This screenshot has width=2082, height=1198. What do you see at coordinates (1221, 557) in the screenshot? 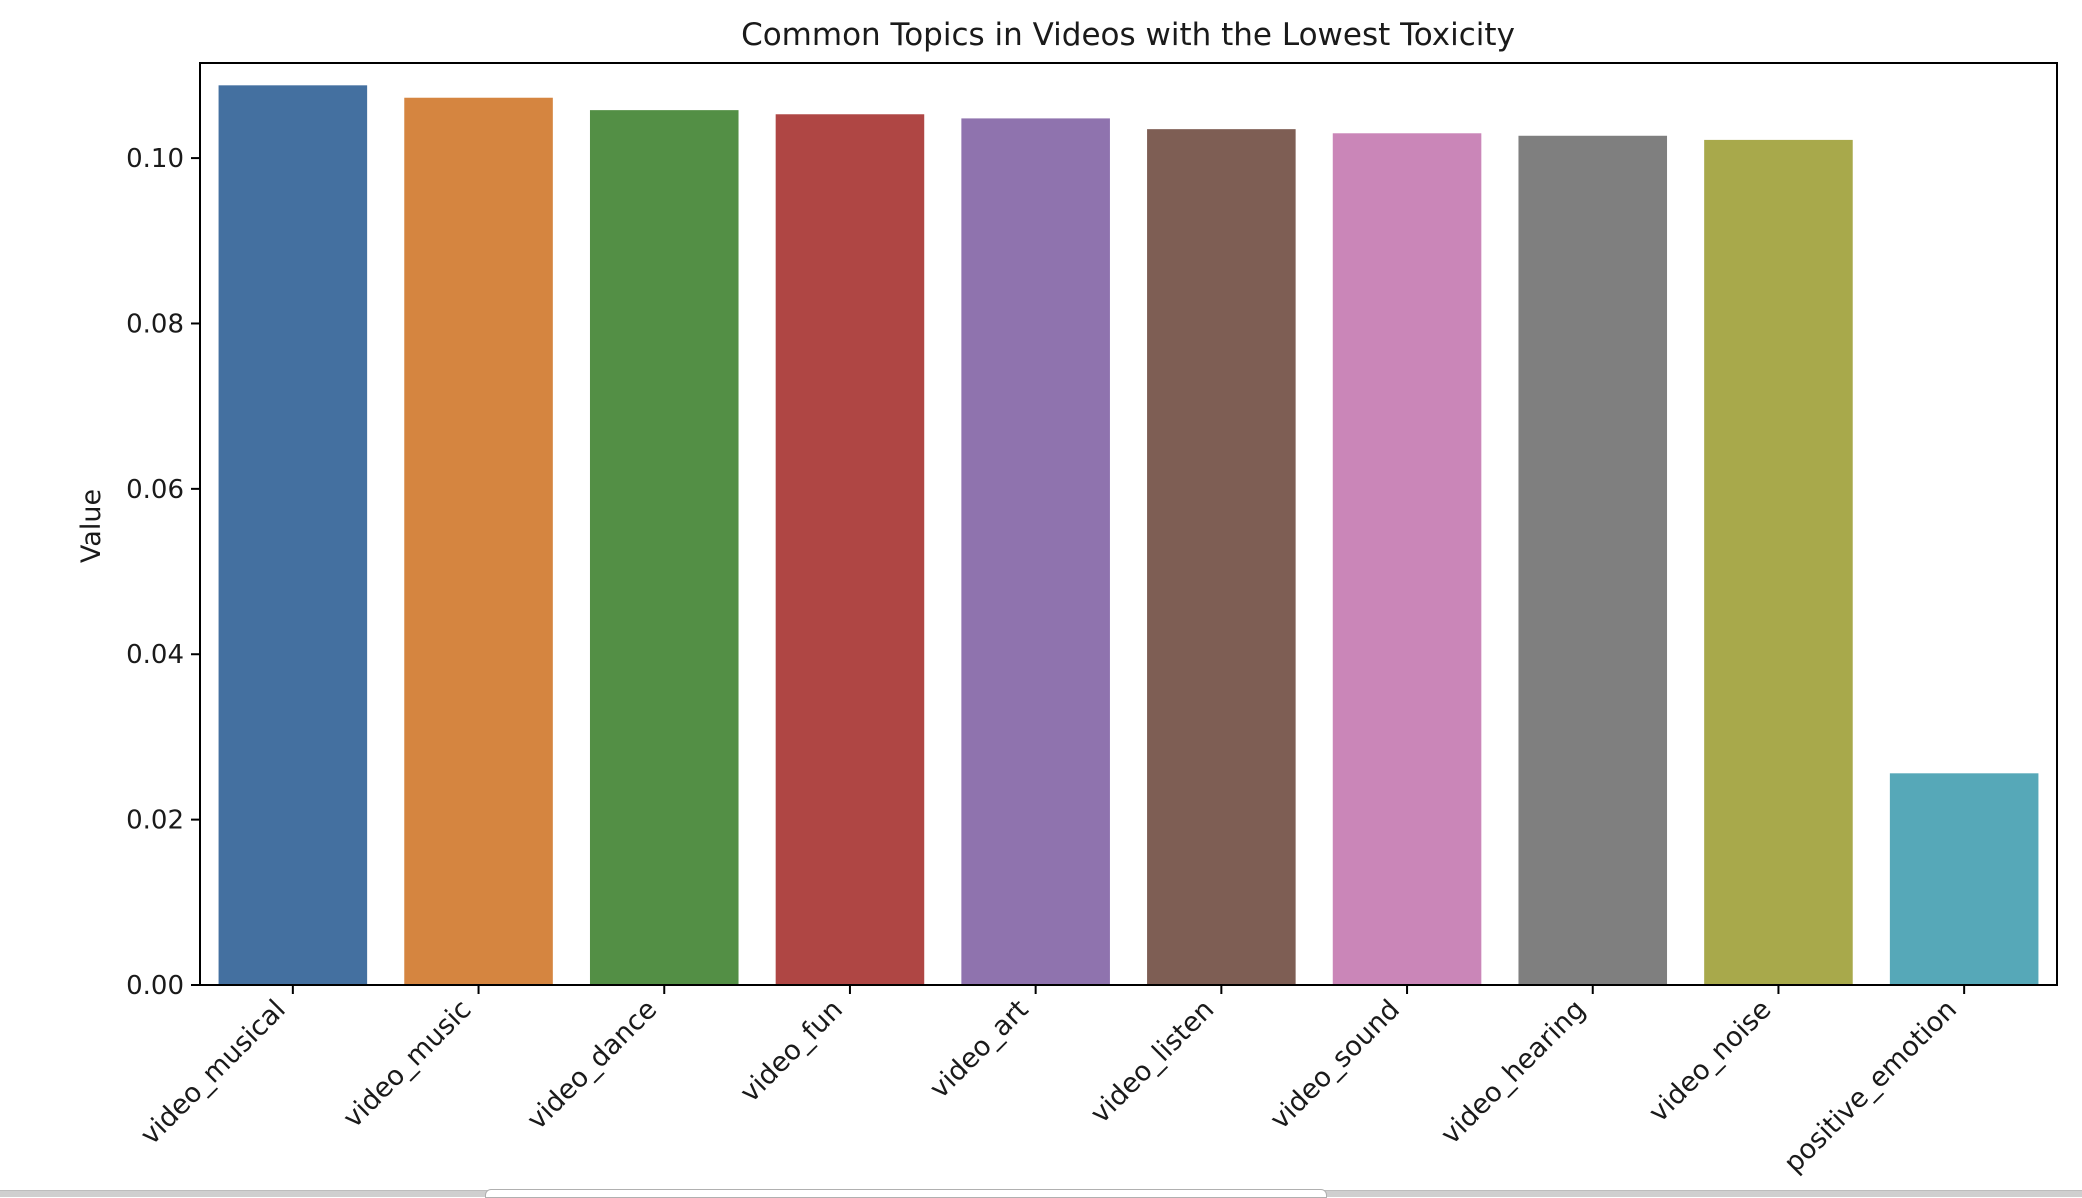
I see `bar-video_listen` at bounding box center [1221, 557].